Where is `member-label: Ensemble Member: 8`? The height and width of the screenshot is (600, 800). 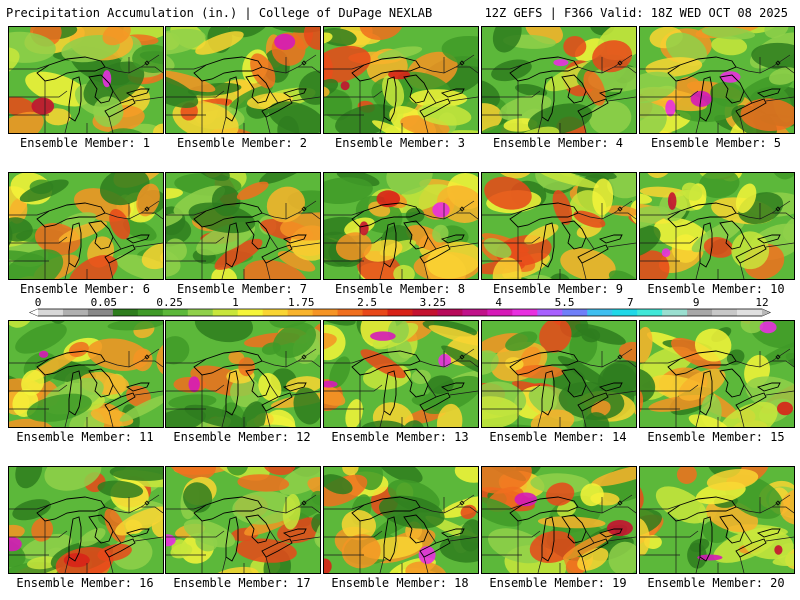 member-label: Ensemble Member: 8 is located at coordinates (400, 289).